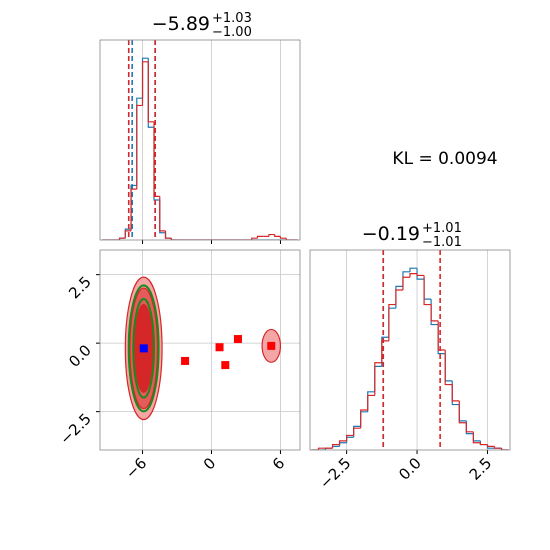 The image size is (550, 550). I want to click on title-upper: +1.03, so click(232, 18).